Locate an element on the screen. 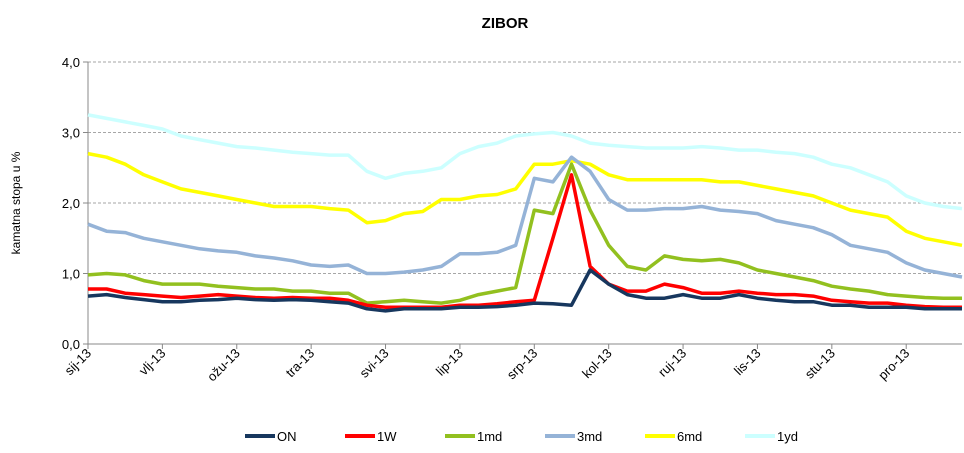 The image size is (964, 453). legend-label: ON is located at coordinates (287, 436).